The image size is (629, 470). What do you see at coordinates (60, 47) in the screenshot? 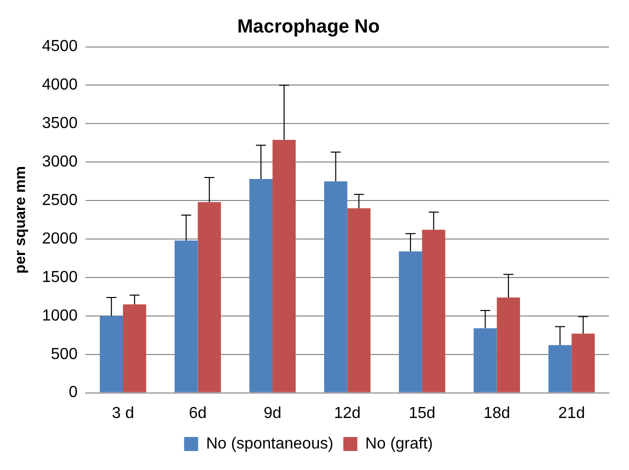
I see `y-tick-label: 4500` at bounding box center [60, 47].